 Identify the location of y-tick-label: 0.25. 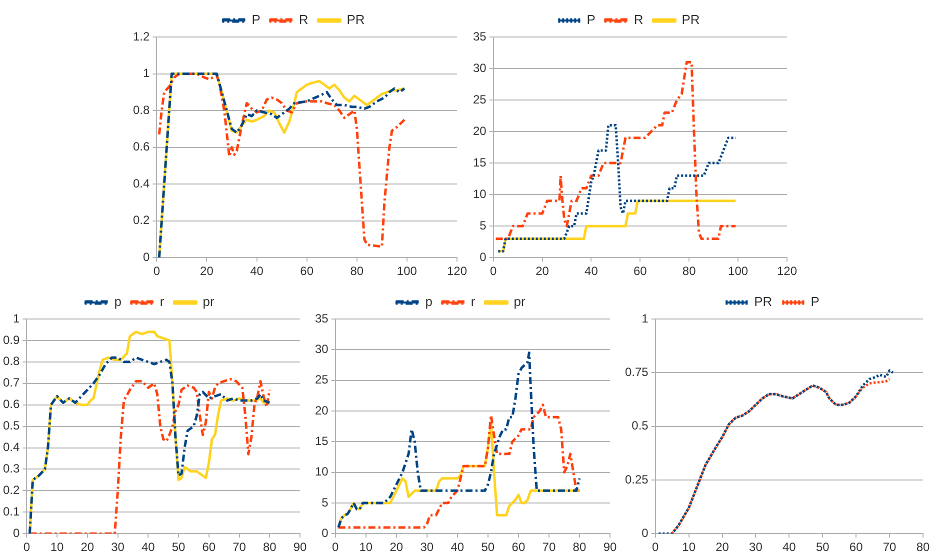
(636, 479).